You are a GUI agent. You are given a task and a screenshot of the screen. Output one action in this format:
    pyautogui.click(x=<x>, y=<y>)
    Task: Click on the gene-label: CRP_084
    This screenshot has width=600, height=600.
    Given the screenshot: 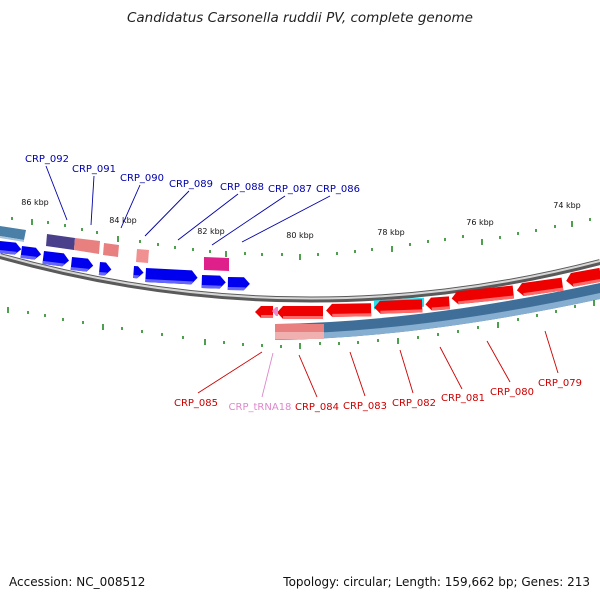 What is the action you would take?
    pyautogui.click(x=317, y=407)
    